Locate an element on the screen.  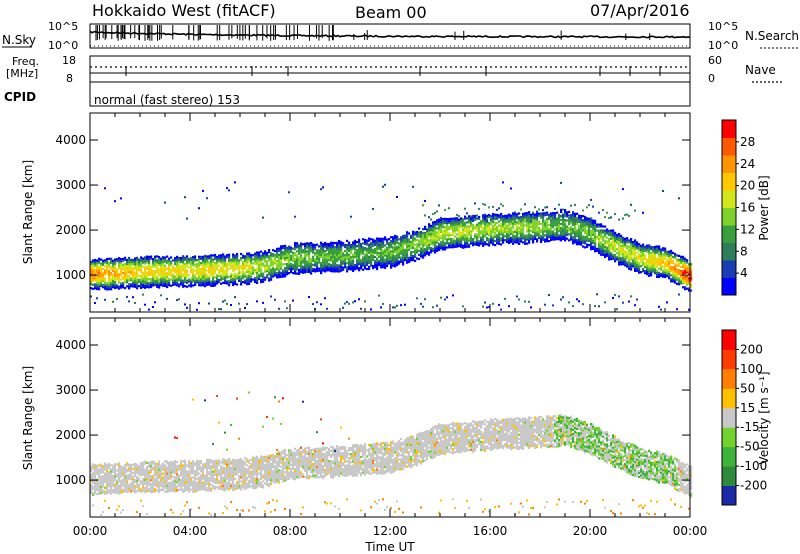
noise-tick-right-bottom: 10^0 is located at coordinates (723, 45).